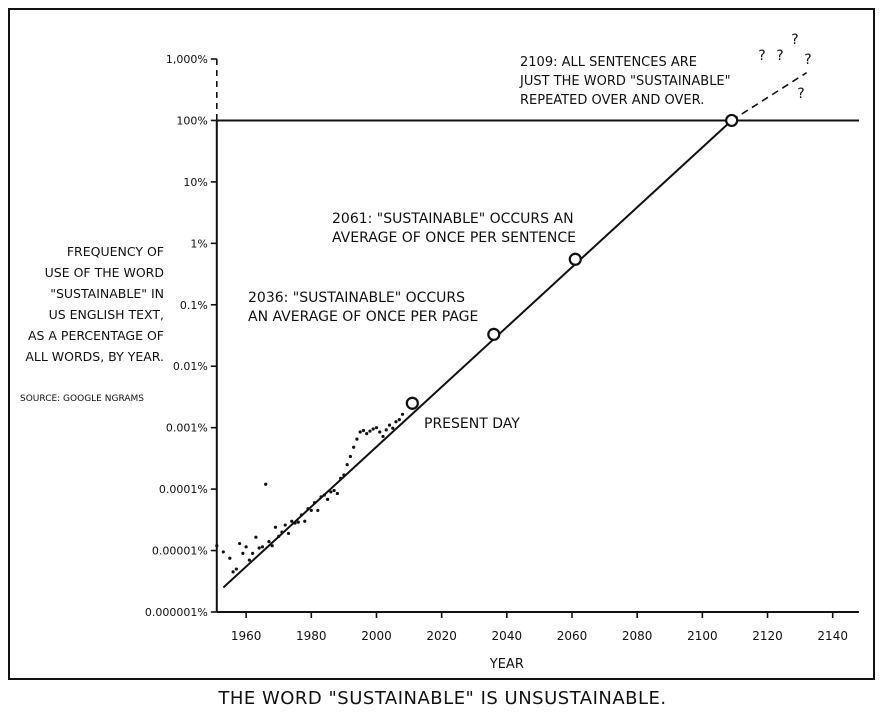 The image size is (885, 720). What do you see at coordinates (107, 293) in the screenshot?
I see `y-axis-description-line: "SUSTAINABLE" IN` at bounding box center [107, 293].